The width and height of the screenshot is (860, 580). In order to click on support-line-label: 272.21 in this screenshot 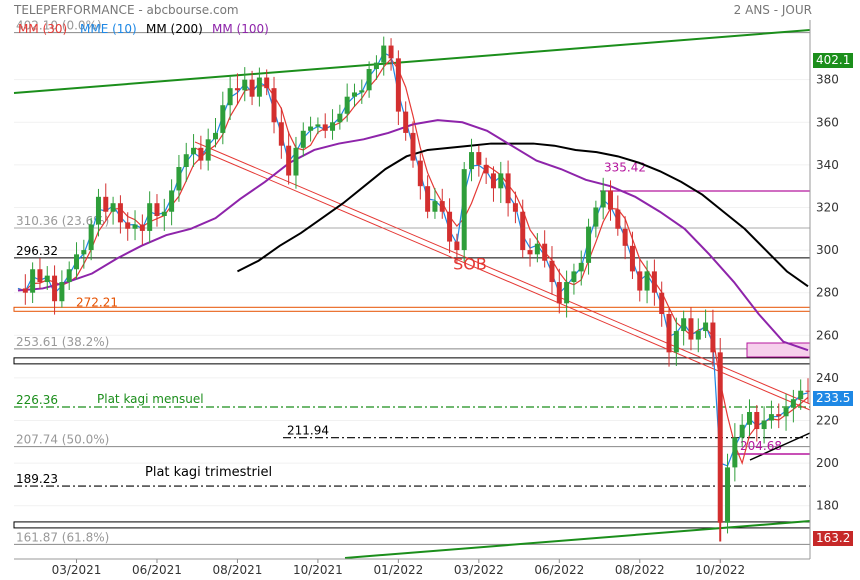, I will do `click(97, 302)`.